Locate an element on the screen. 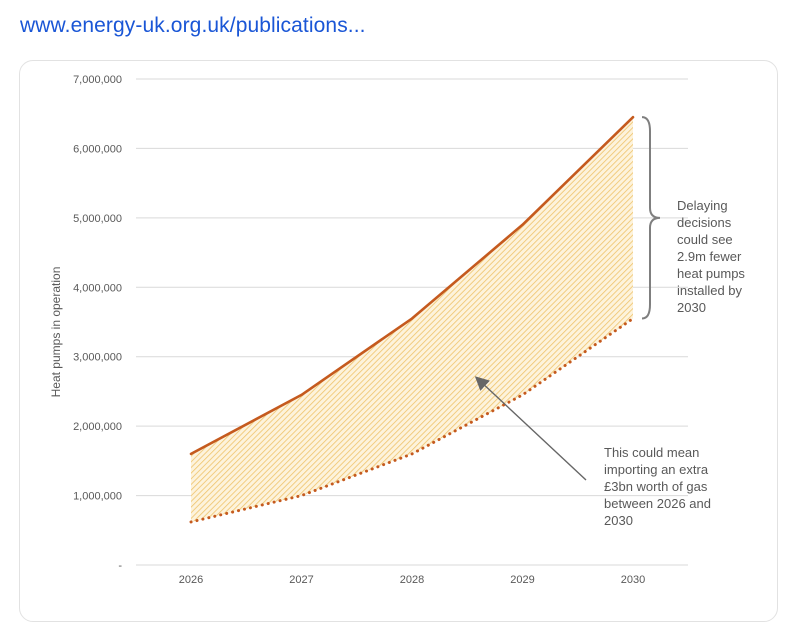 The width and height of the screenshot is (798, 622). y-axis-label: Heat pumps in operation is located at coordinates (56, 332).